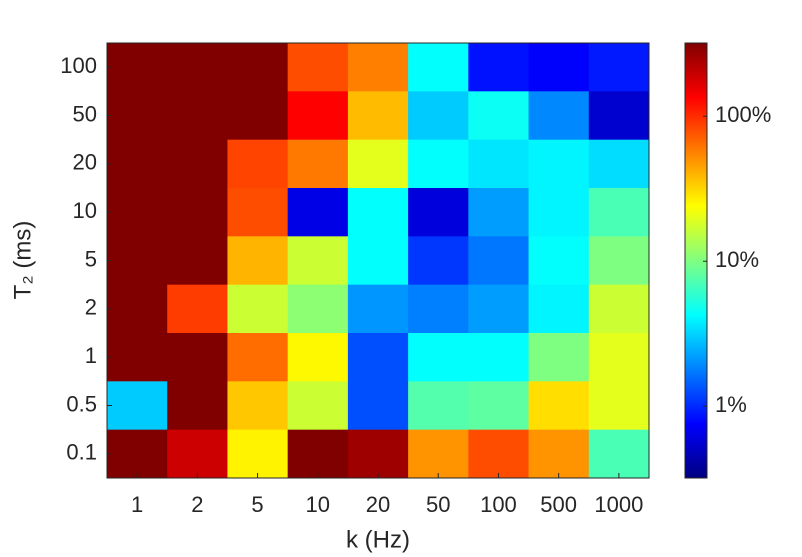  Describe the element at coordinates (78, 65) in the screenshot. I see `y-tick-label: 100` at that location.